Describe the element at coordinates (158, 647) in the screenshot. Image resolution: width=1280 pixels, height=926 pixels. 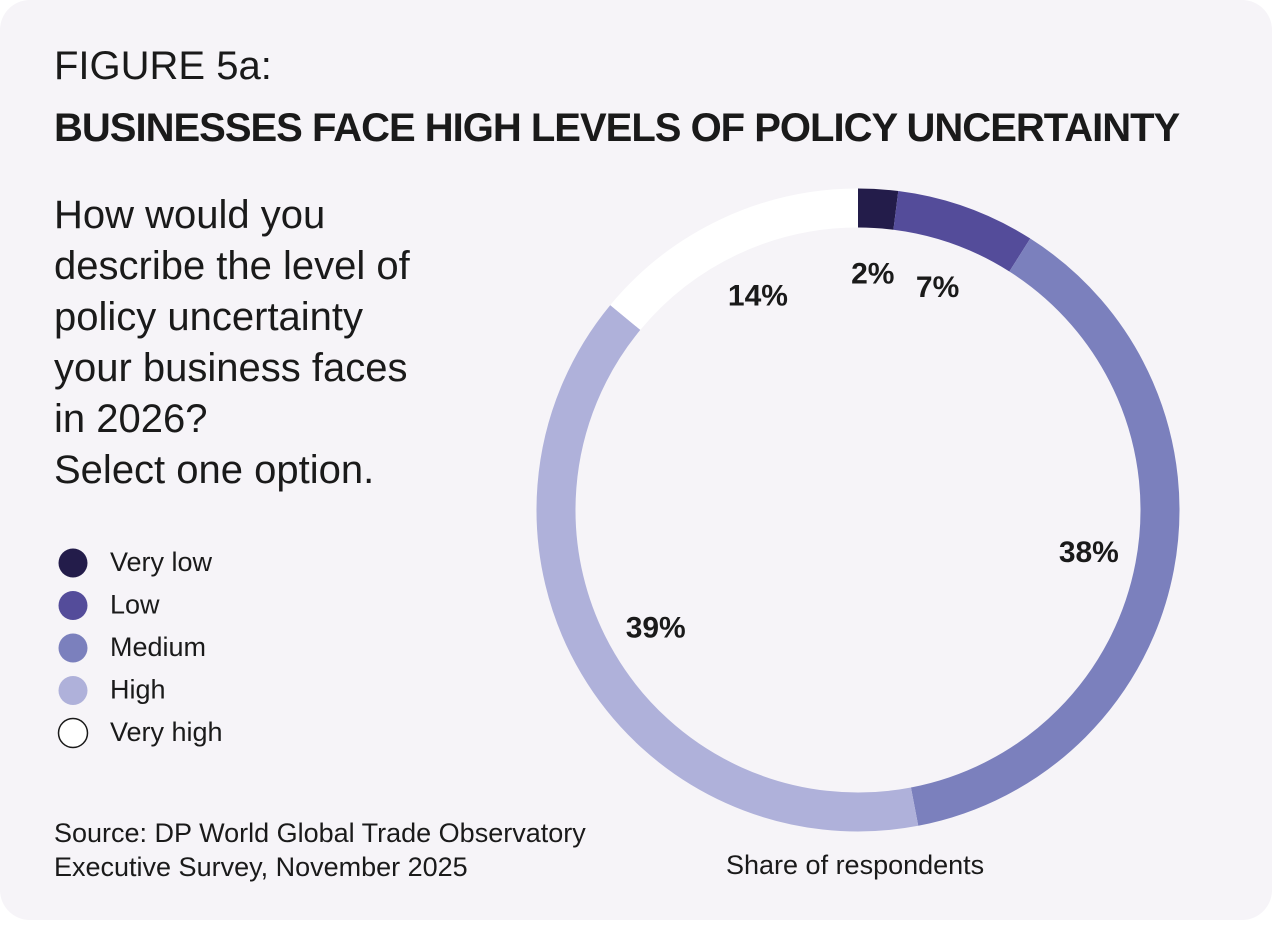
I see `legend-label: Medium` at that location.